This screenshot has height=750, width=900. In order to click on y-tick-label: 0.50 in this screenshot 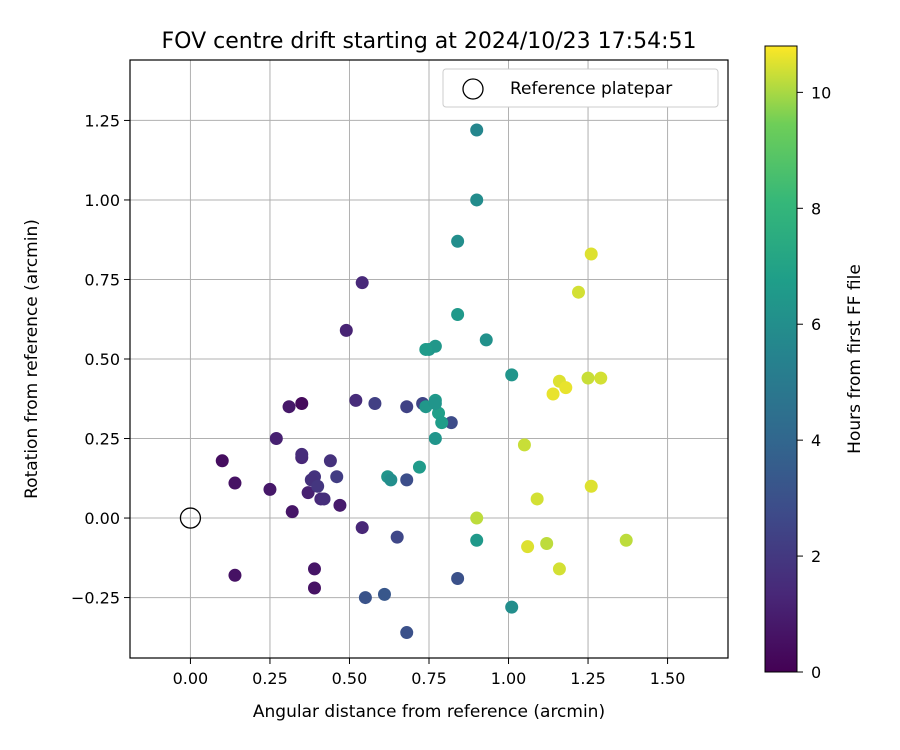, I will do `click(102, 359)`.